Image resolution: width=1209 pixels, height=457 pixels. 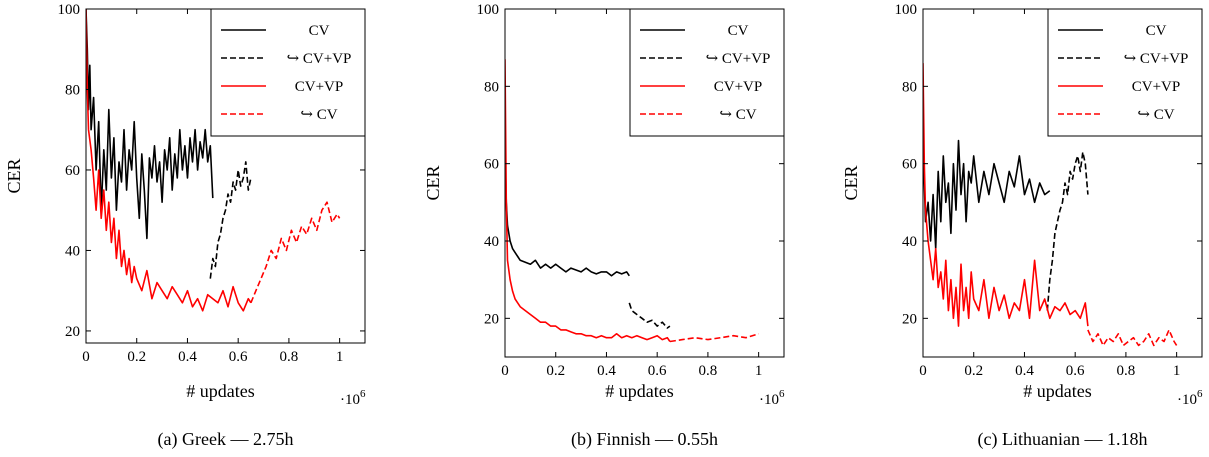 I want to click on chart-caption: (a) Greek — 2.75h, so click(x=226, y=439).